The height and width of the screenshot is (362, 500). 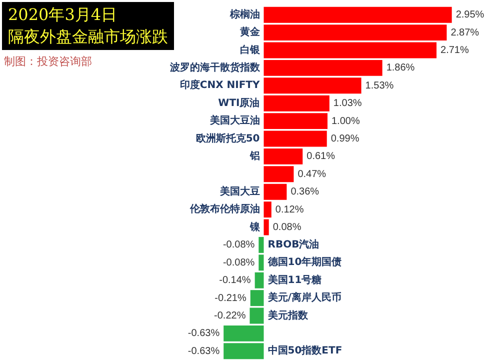 What do you see at coordinates (346, 121) in the screenshot?
I see `data-label: 1.00%` at bounding box center [346, 121].